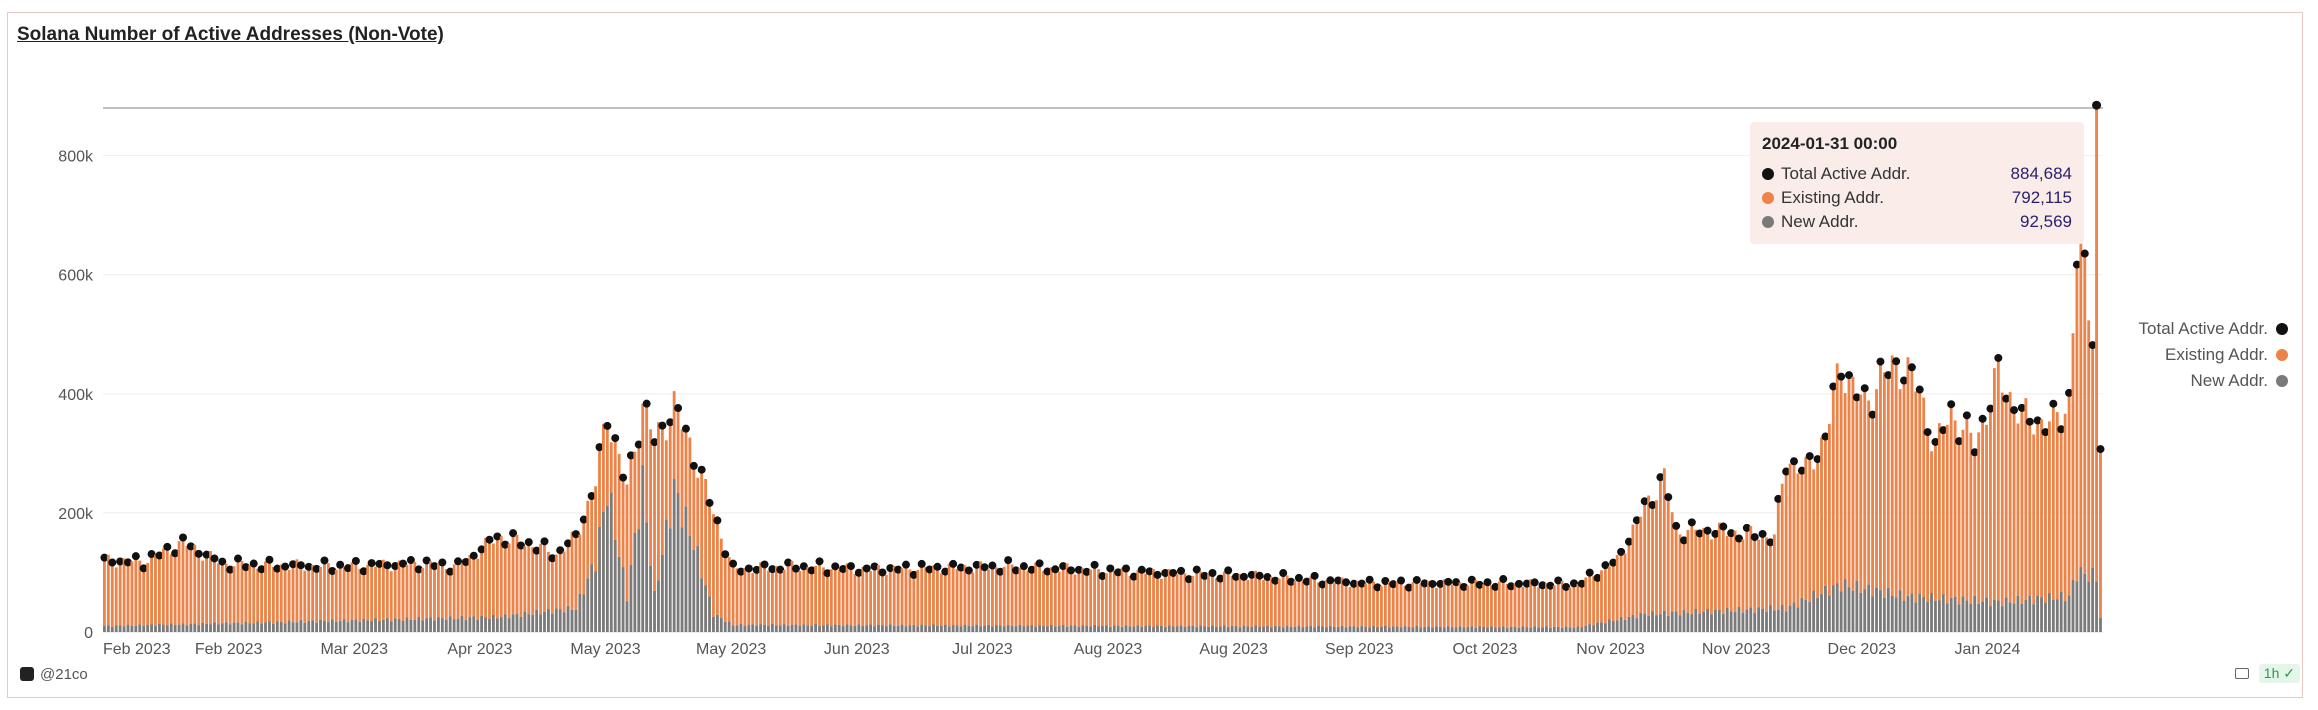 This screenshot has width=2318, height=710. Describe the element at coordinates (1484, 649) in the screenshot. I see `x-tick-label: Oct 2023` at that location.